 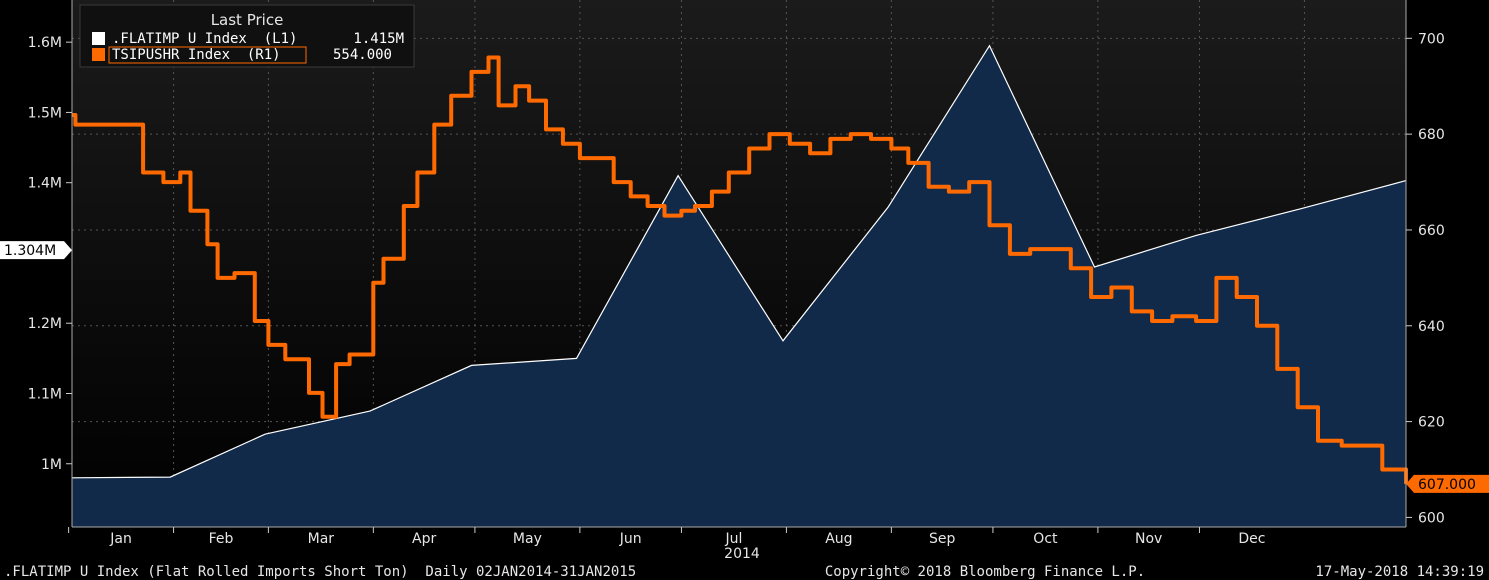 I want to click on x-tick-label: Dec, so click(x=1251, y=539).